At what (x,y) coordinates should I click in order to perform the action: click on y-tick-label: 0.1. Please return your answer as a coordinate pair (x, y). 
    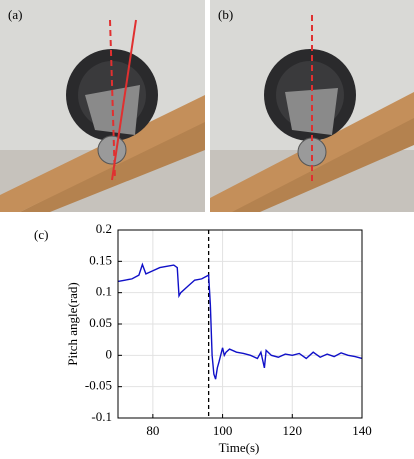
    Looking at the image, I should click on (104, 291).